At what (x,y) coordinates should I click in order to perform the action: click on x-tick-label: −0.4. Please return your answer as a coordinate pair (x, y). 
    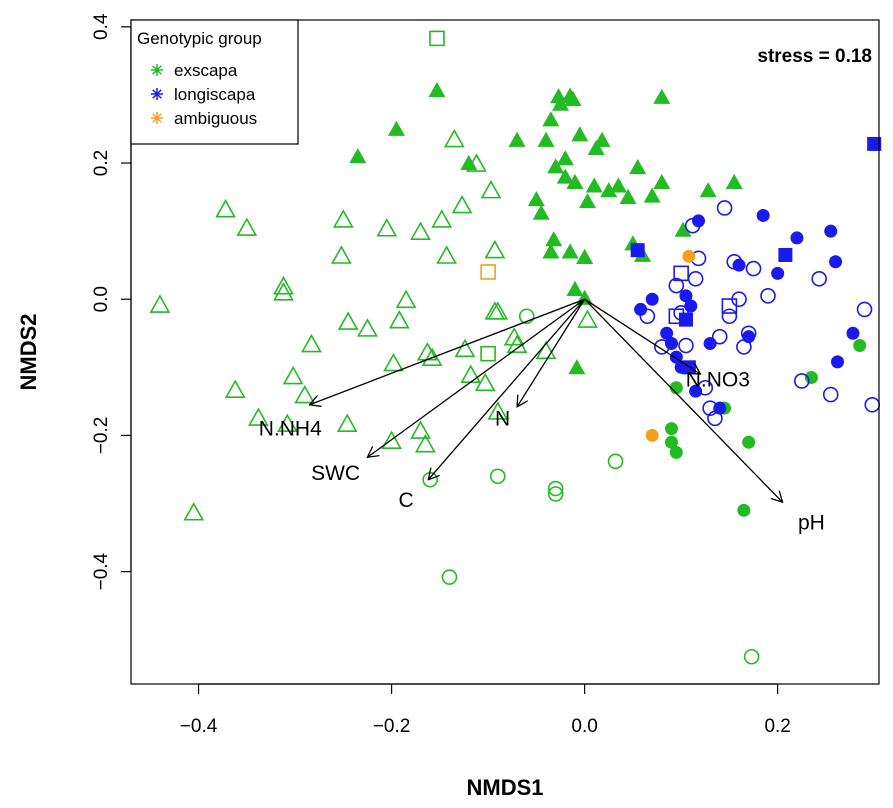
    Looking at the image, I should click on (199, 726).